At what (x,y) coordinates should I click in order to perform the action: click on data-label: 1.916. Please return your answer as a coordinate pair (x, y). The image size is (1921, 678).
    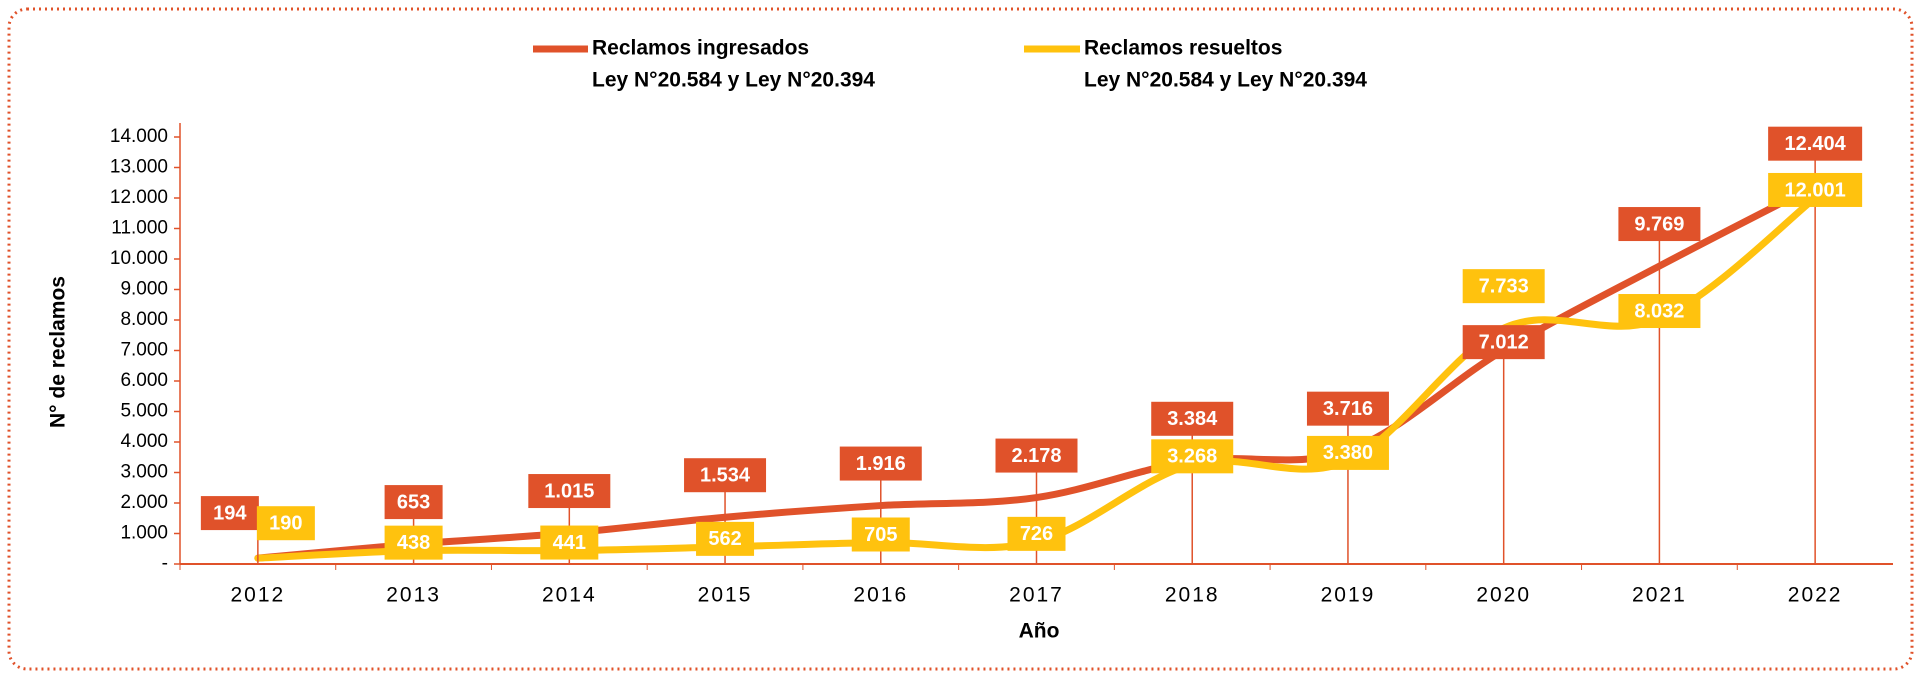
    Looking at the image, I should click on (881, 464).